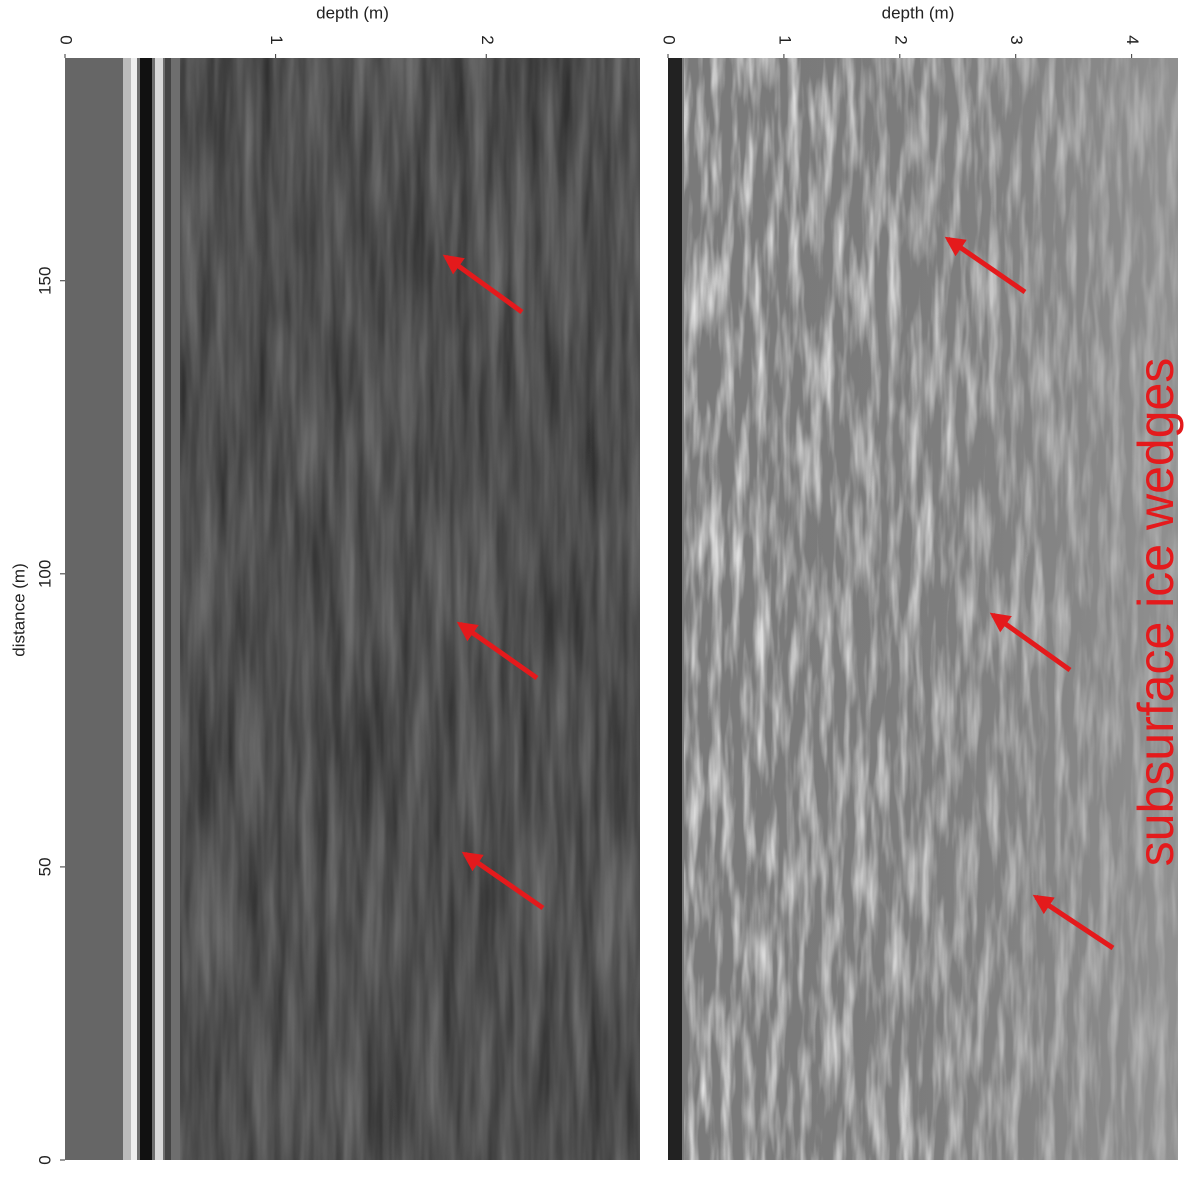 This screenshot has height=1184, width=1186. What do you see at coordinates (1132, 39) in the screenshot?
I see `depth-tick-label: 4` at bounding box center [1132, 39].